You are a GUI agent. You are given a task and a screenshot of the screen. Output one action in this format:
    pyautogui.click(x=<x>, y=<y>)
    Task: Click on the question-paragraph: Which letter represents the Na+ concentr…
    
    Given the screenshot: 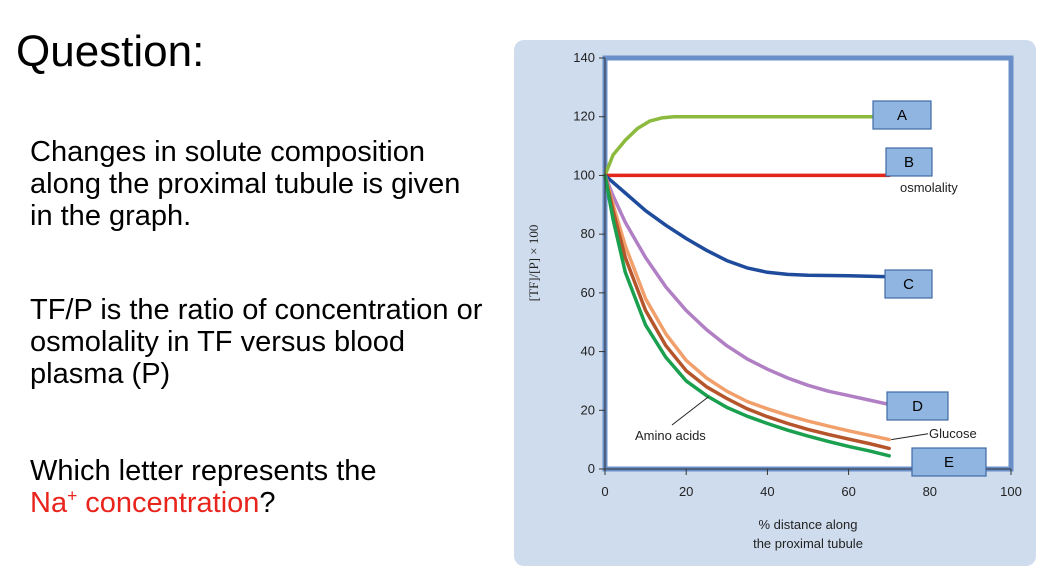 What is the action you would take?
    pyautogui.click(x=260, y=487)
    